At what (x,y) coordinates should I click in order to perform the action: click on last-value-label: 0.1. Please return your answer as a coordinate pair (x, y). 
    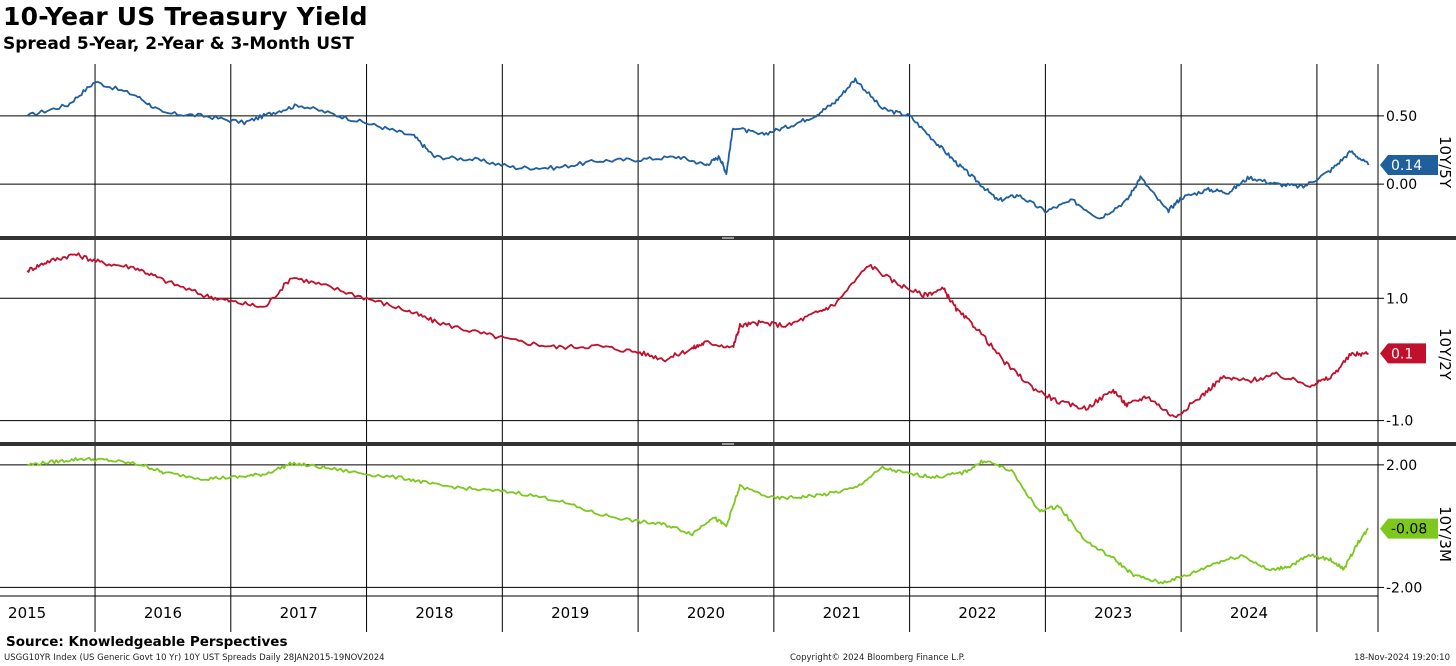
    Looking at the image, I should click on (1402, 354).